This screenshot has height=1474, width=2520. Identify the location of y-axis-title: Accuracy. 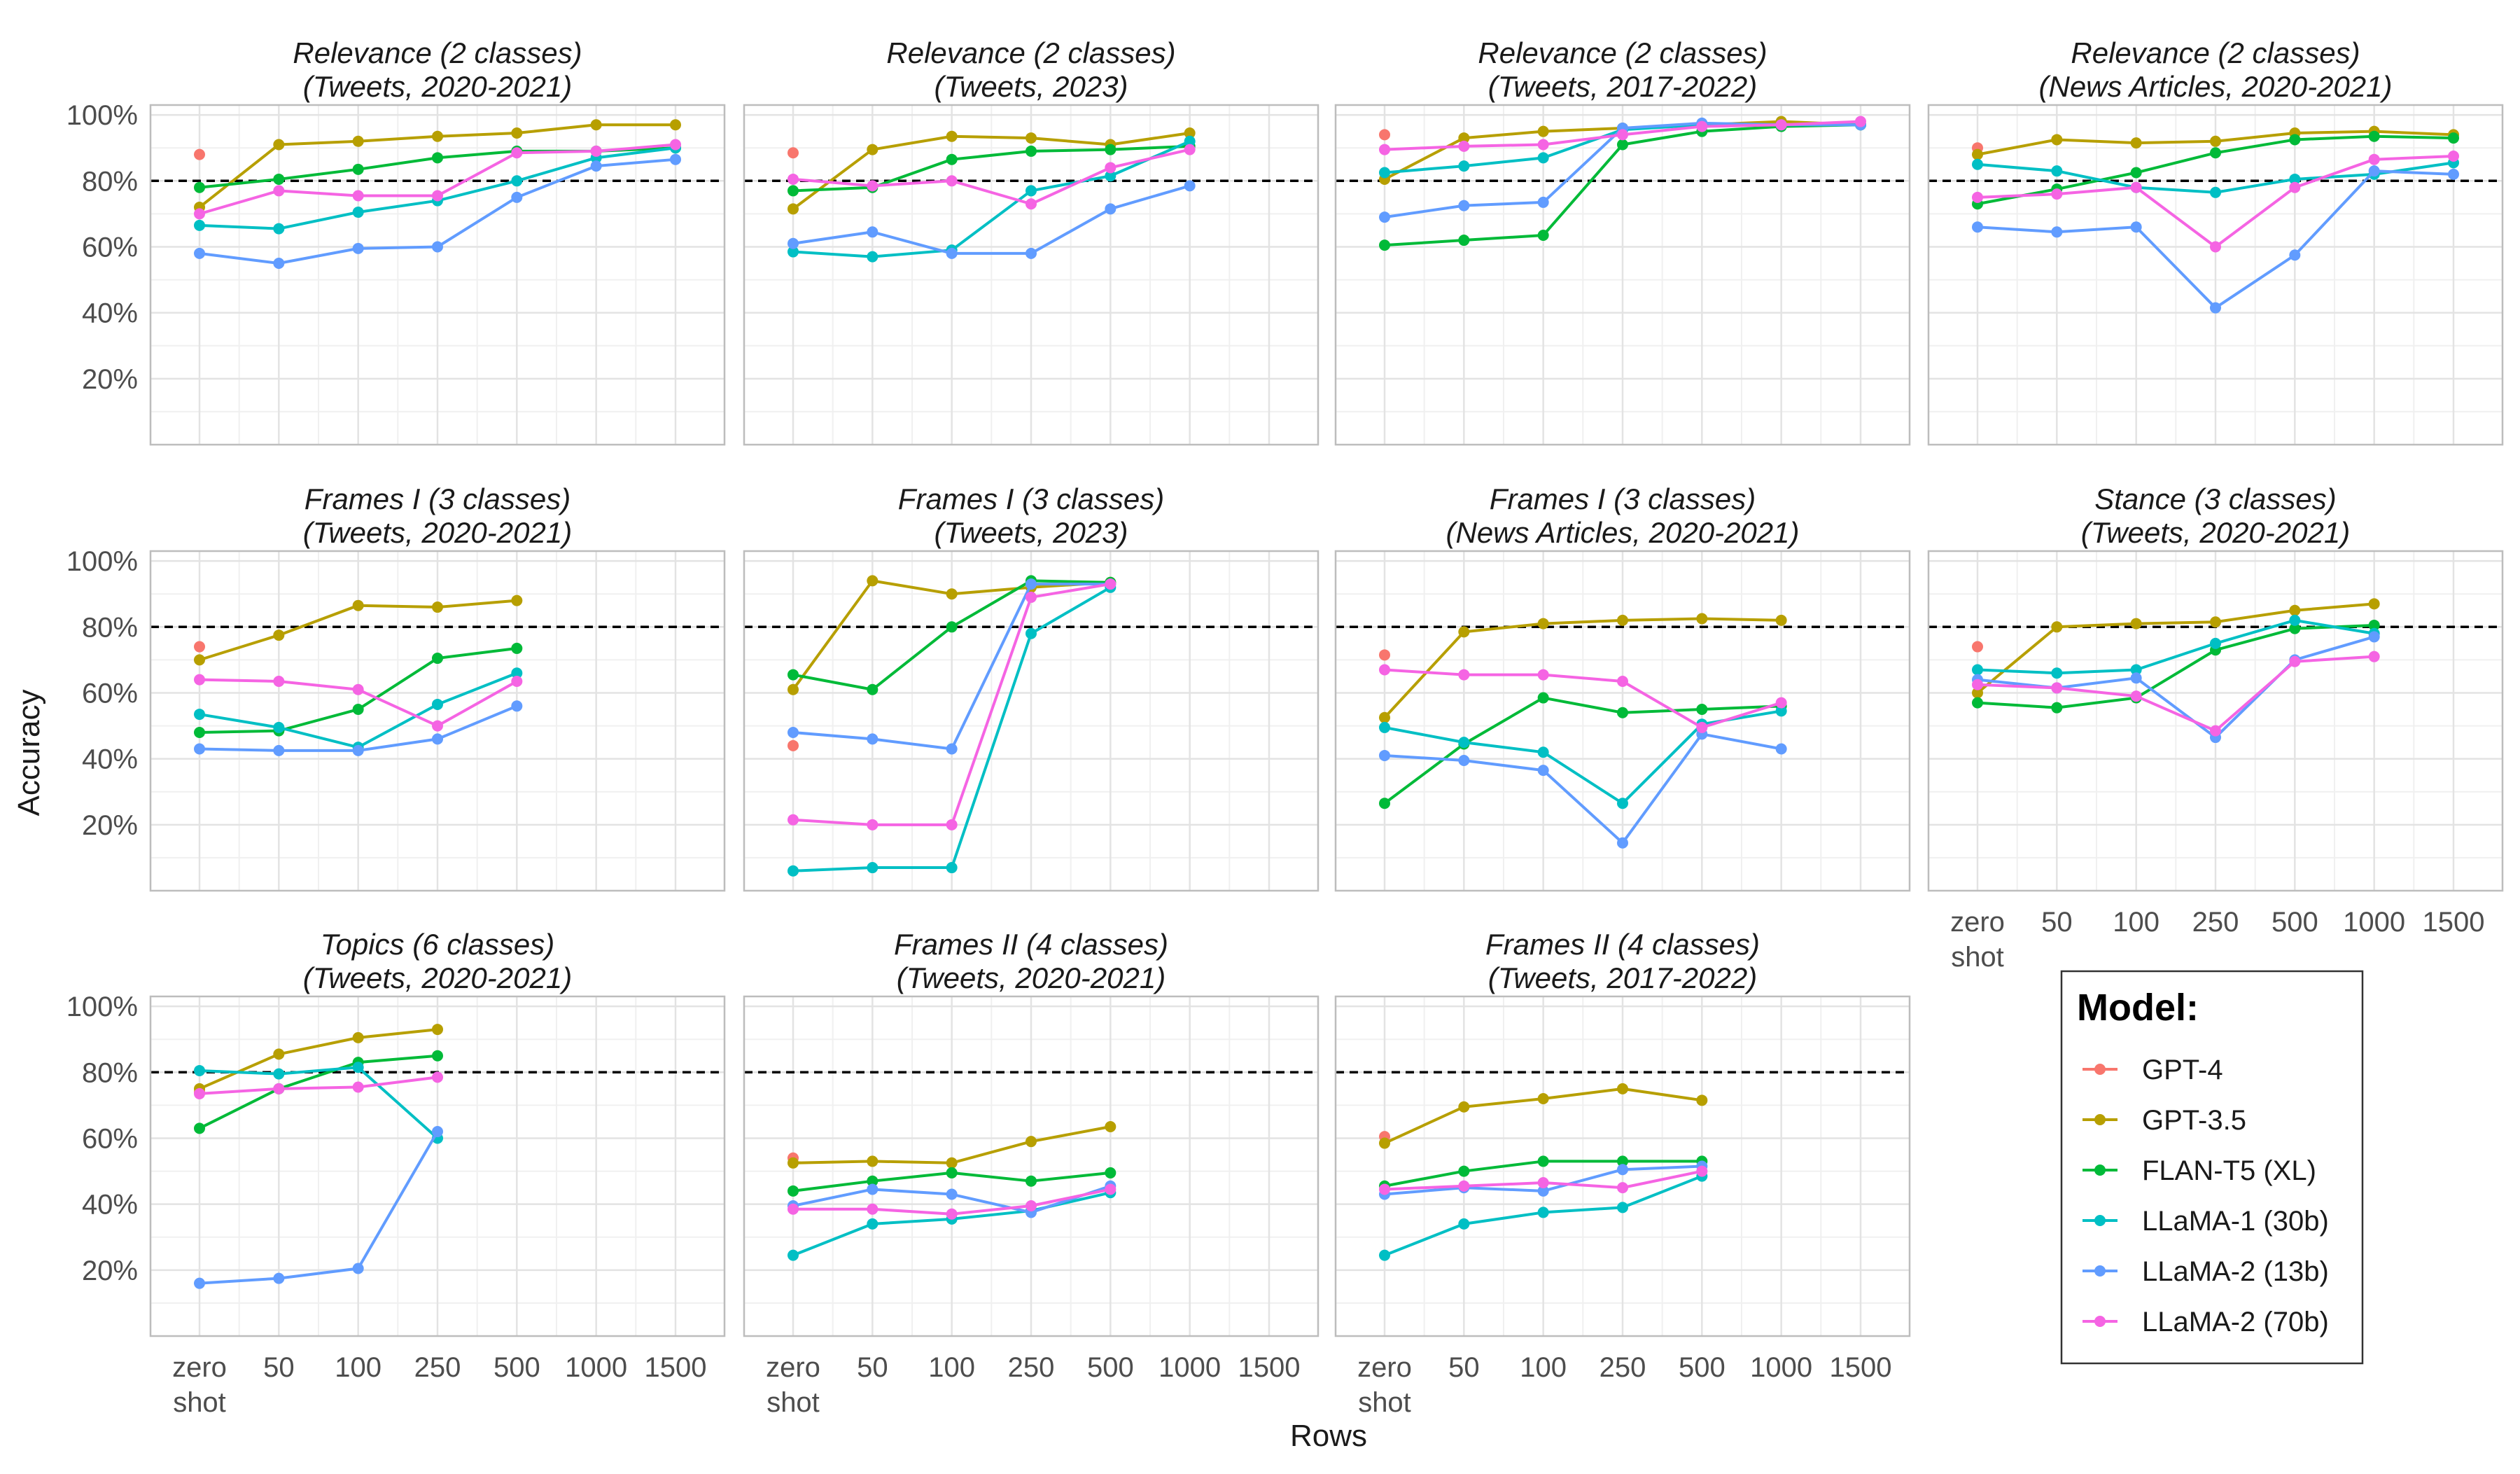
(29, 753).